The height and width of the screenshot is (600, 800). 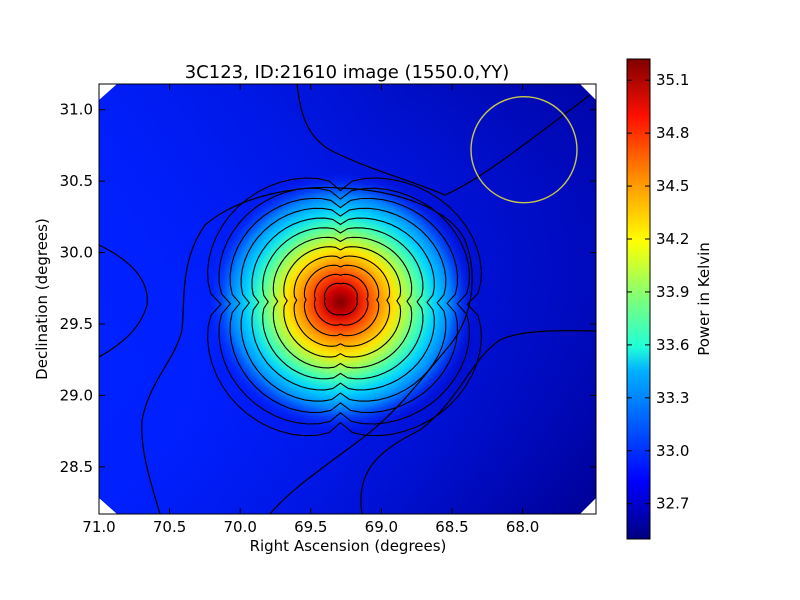 I want to click on x-tick-label: 68.0, so click(x=522, y=527).